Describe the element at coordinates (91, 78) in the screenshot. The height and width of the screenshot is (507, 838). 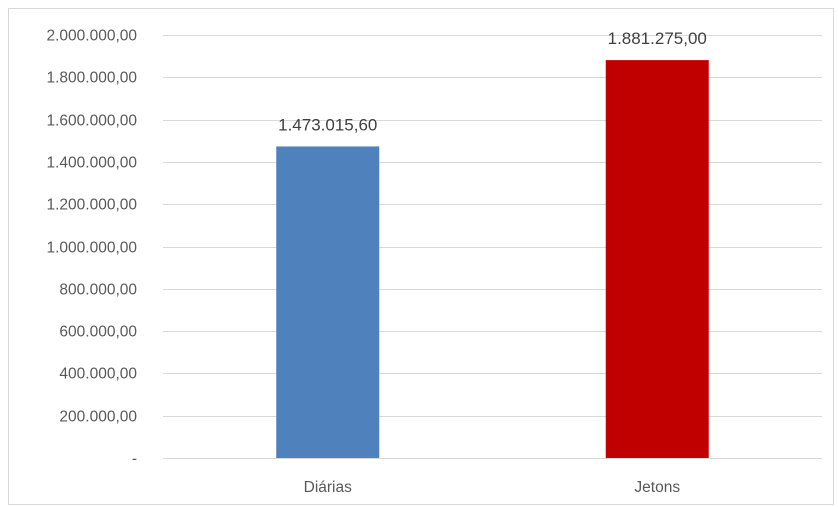
I see `y-tick-label: 1.800.000,00` at that location.